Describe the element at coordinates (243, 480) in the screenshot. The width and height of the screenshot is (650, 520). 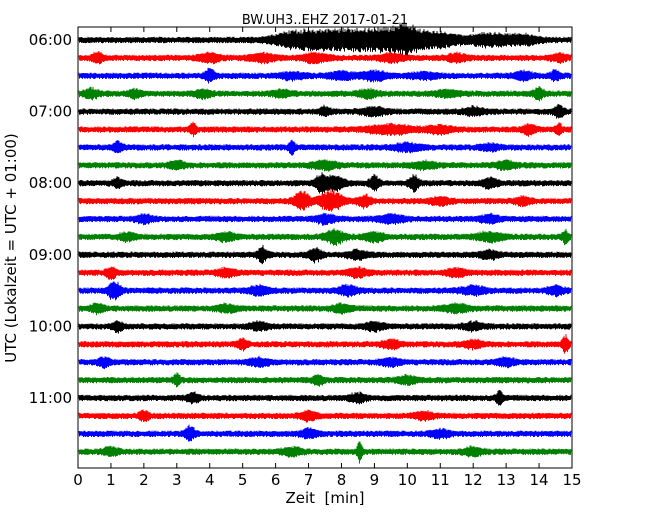
I see `x-tick-label: 5` at that location.